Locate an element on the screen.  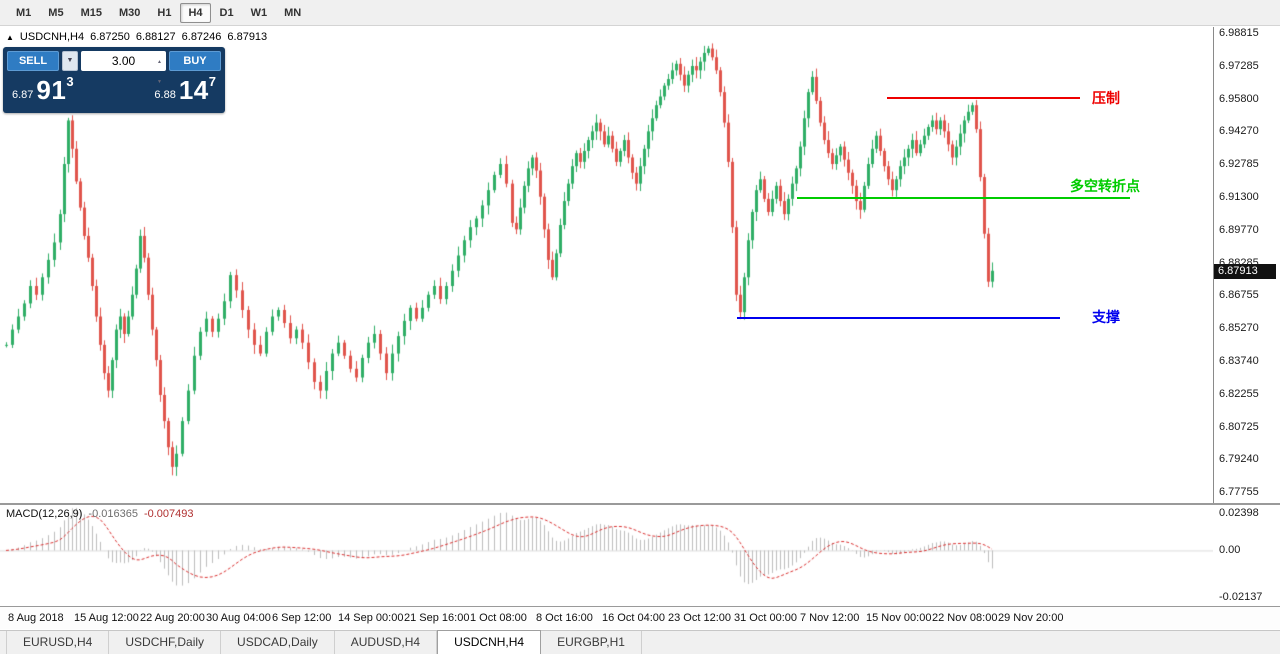
price-axis-label: 6.89770 is located at coordinates (1239, 229).